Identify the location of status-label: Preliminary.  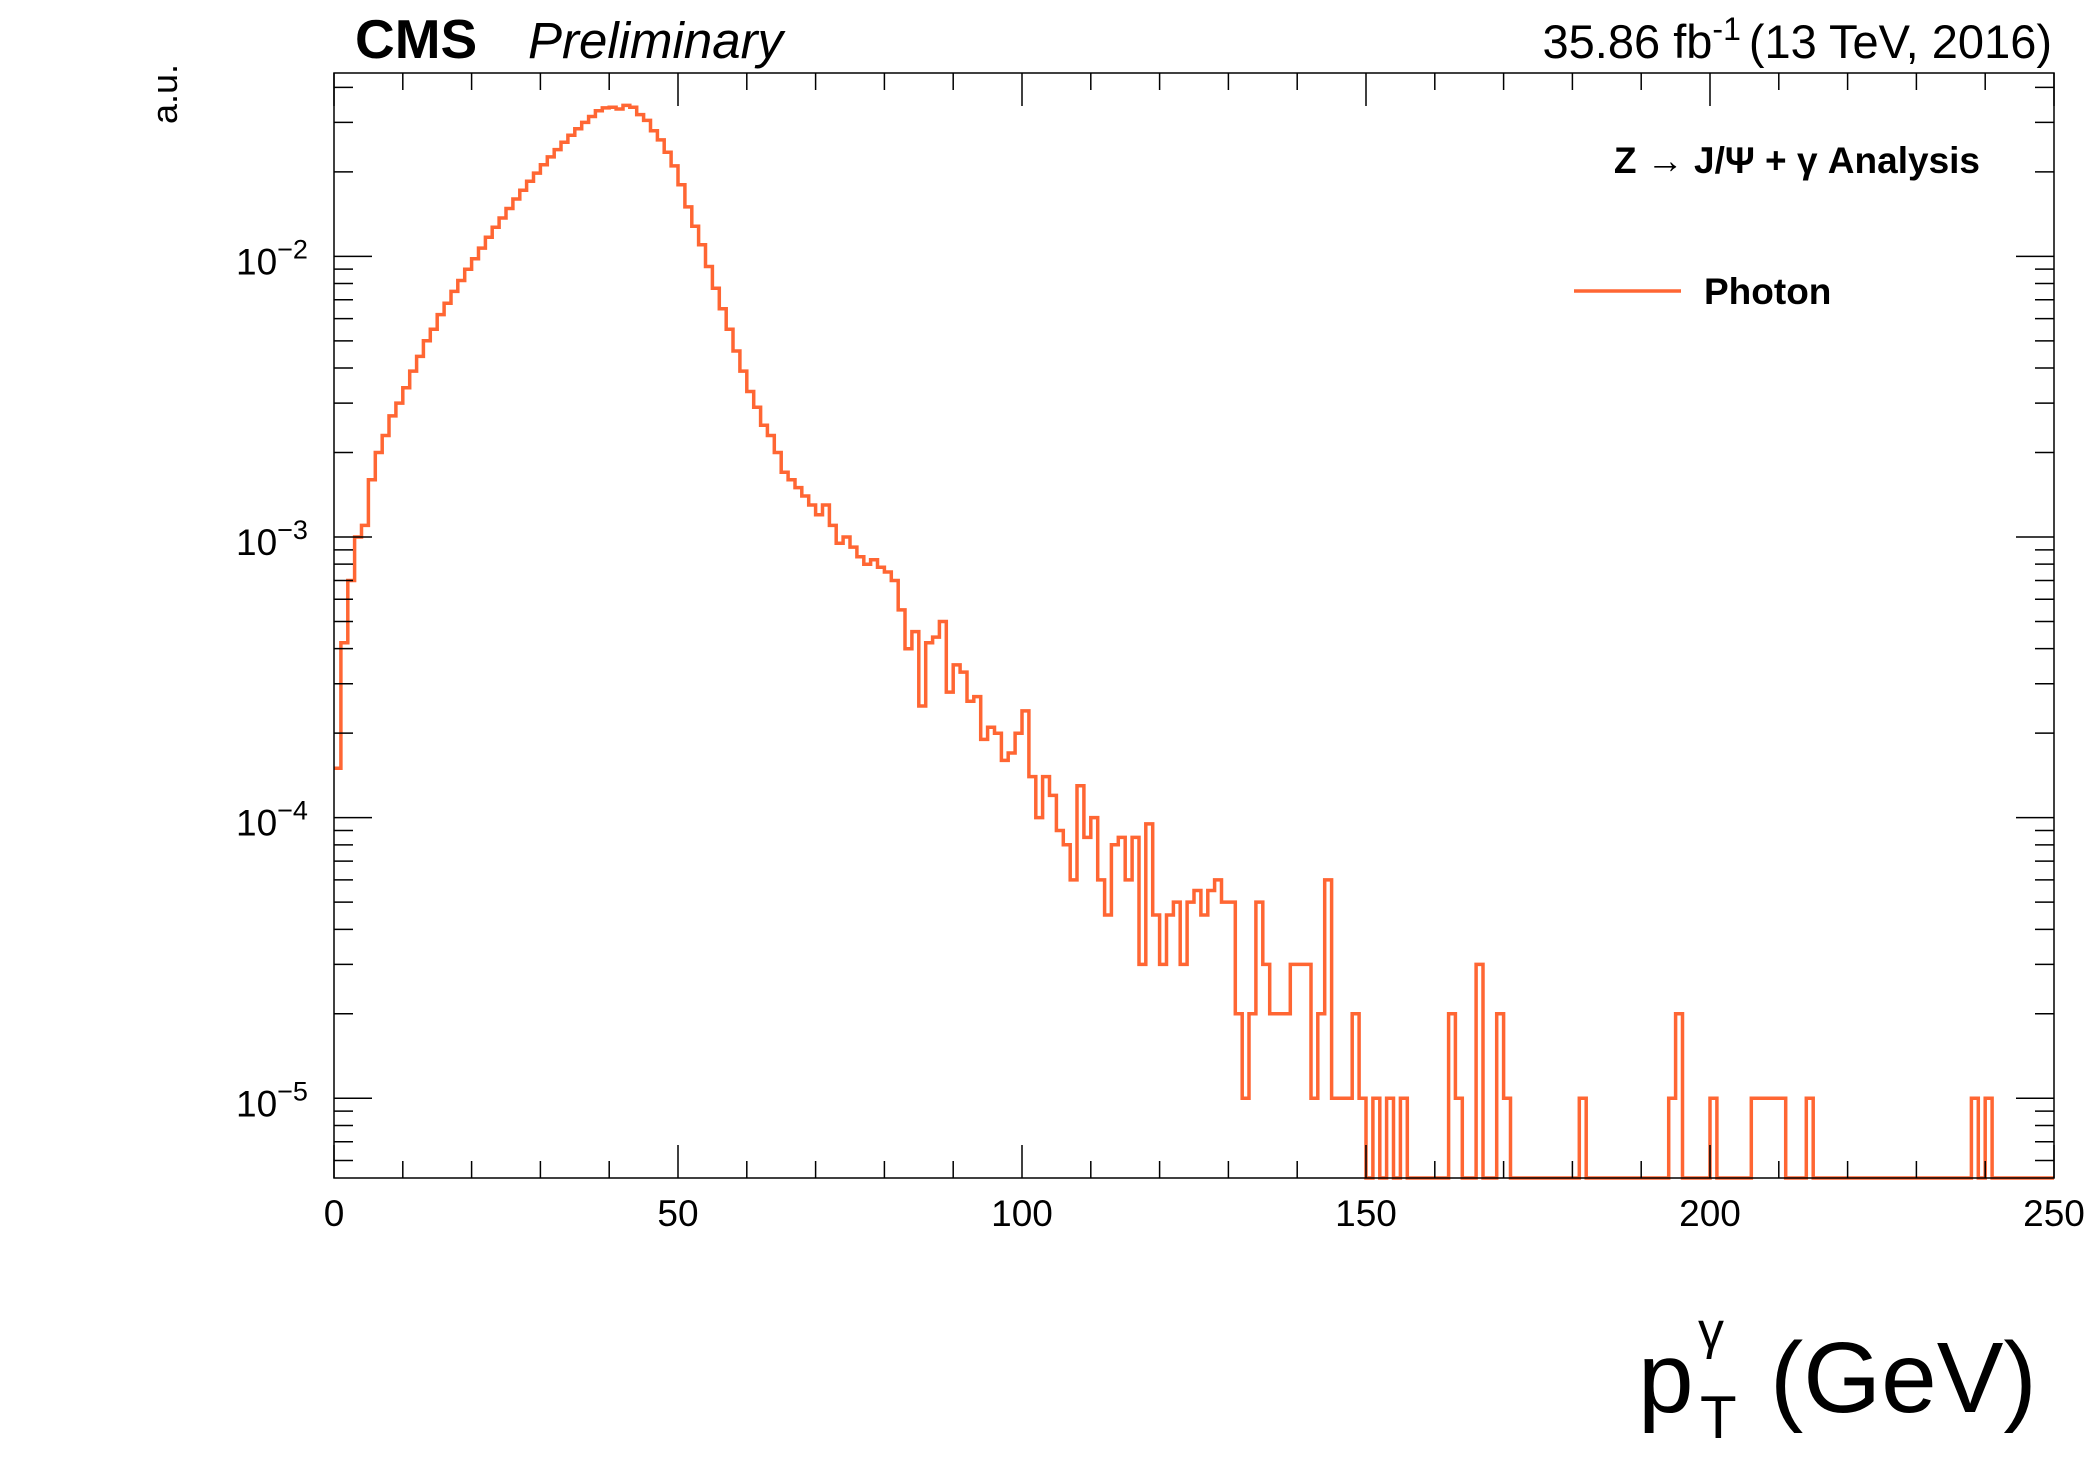
(657, 40).